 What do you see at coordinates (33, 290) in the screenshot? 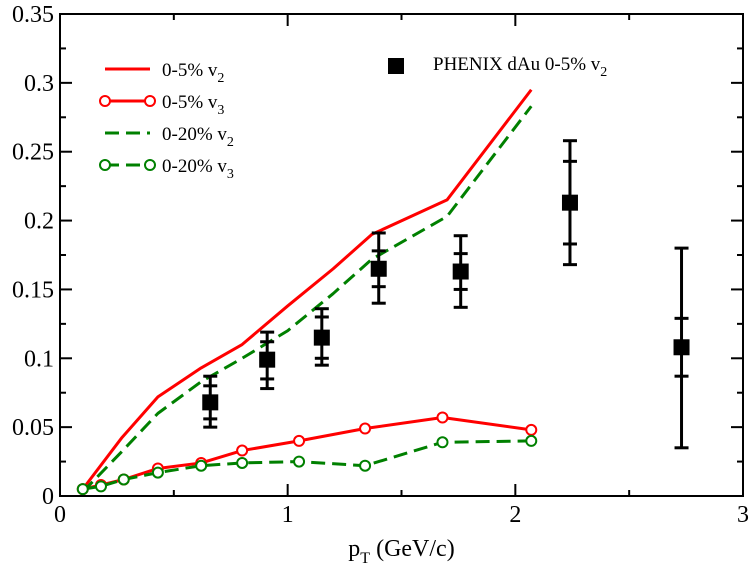
I see `y-tick-label: 0.15` at bounding box center [33, 290].